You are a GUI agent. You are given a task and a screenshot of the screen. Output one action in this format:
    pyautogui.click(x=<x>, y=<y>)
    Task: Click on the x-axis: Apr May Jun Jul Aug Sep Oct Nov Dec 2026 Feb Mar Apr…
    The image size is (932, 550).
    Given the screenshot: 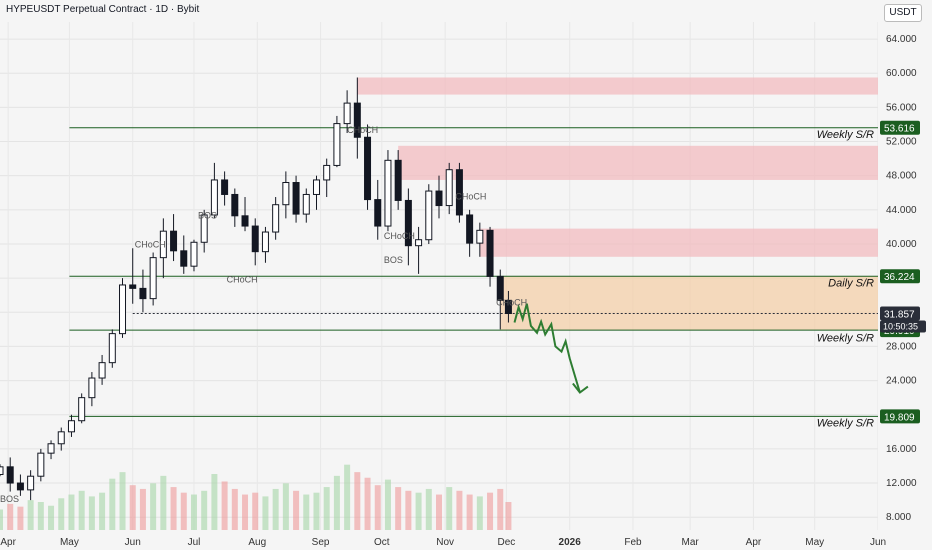 What is the action you would take?
    pyautogui.click(x=466, y=540)
    